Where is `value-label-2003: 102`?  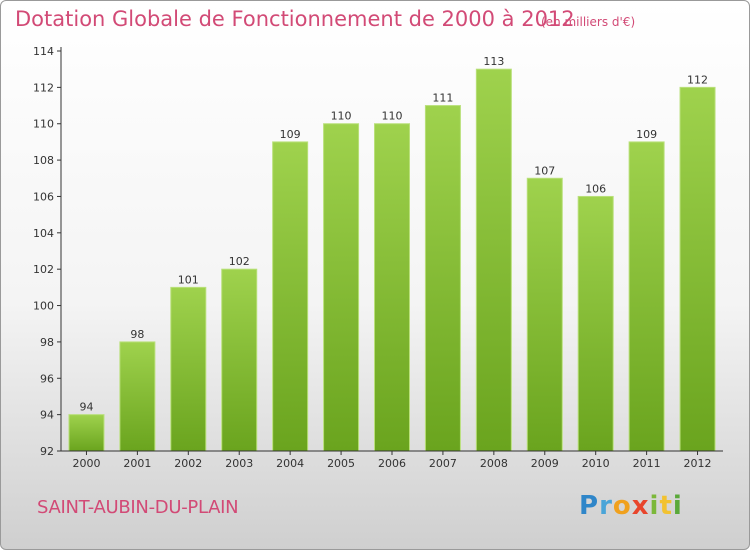
value-label-2003: 102 is located at coordinates (239, 261).